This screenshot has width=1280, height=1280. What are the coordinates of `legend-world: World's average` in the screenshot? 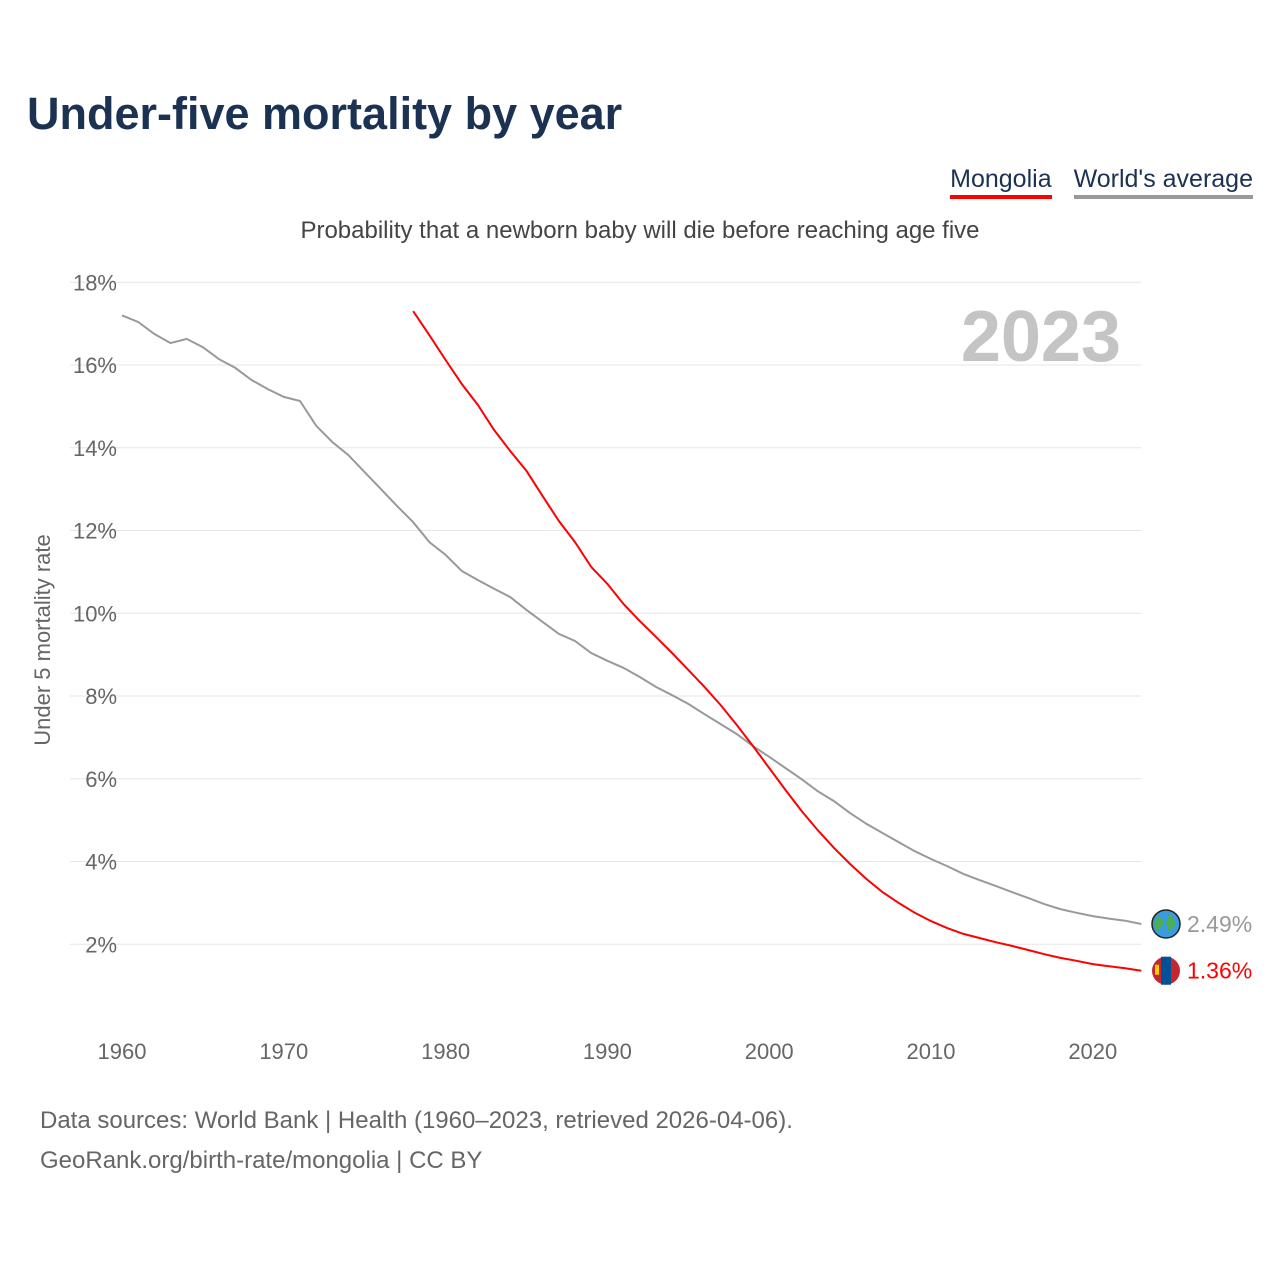 It's located at (1163, 182).